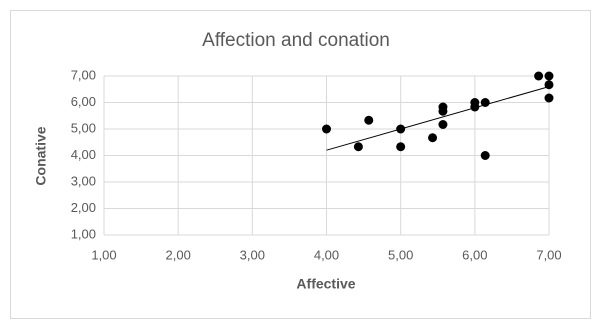 This screenshot has height=327, width=602. I want to click on y-tick-label: 7,00, so click(83, 74).